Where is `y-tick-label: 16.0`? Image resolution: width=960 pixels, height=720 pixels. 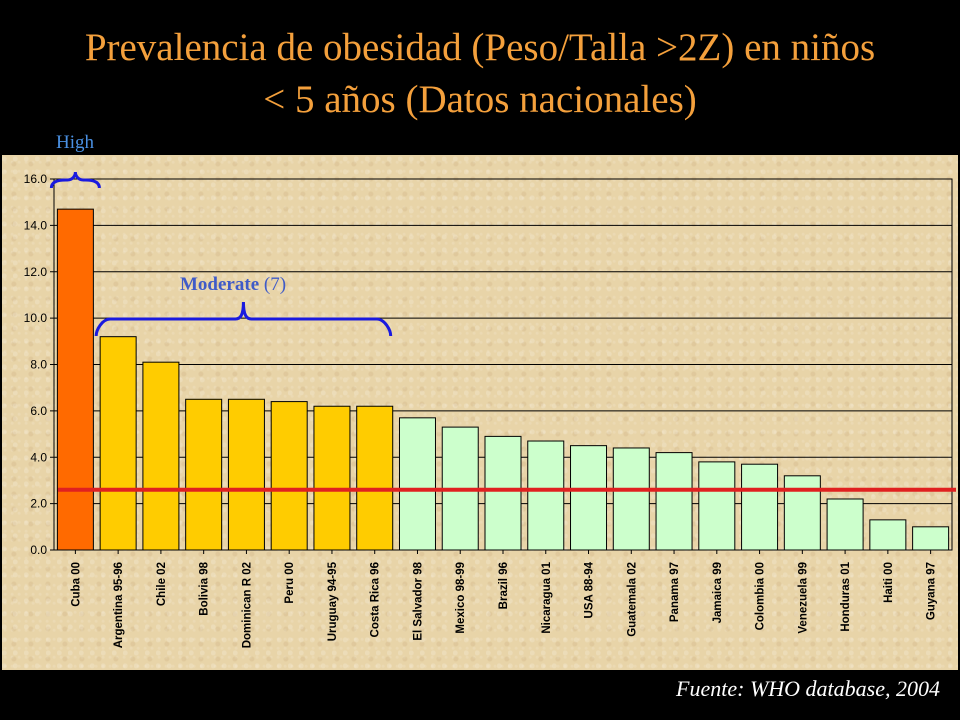
y-tick-label: 16.0 is located at coordinates (36, 179).